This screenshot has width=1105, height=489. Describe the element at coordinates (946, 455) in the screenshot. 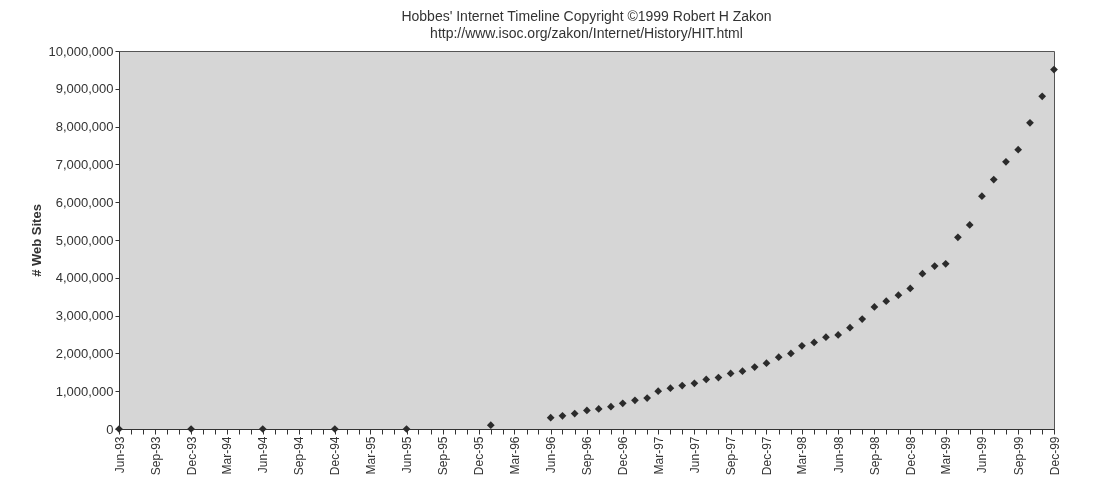

I see `x-tick-label: Mar-99` at that location.